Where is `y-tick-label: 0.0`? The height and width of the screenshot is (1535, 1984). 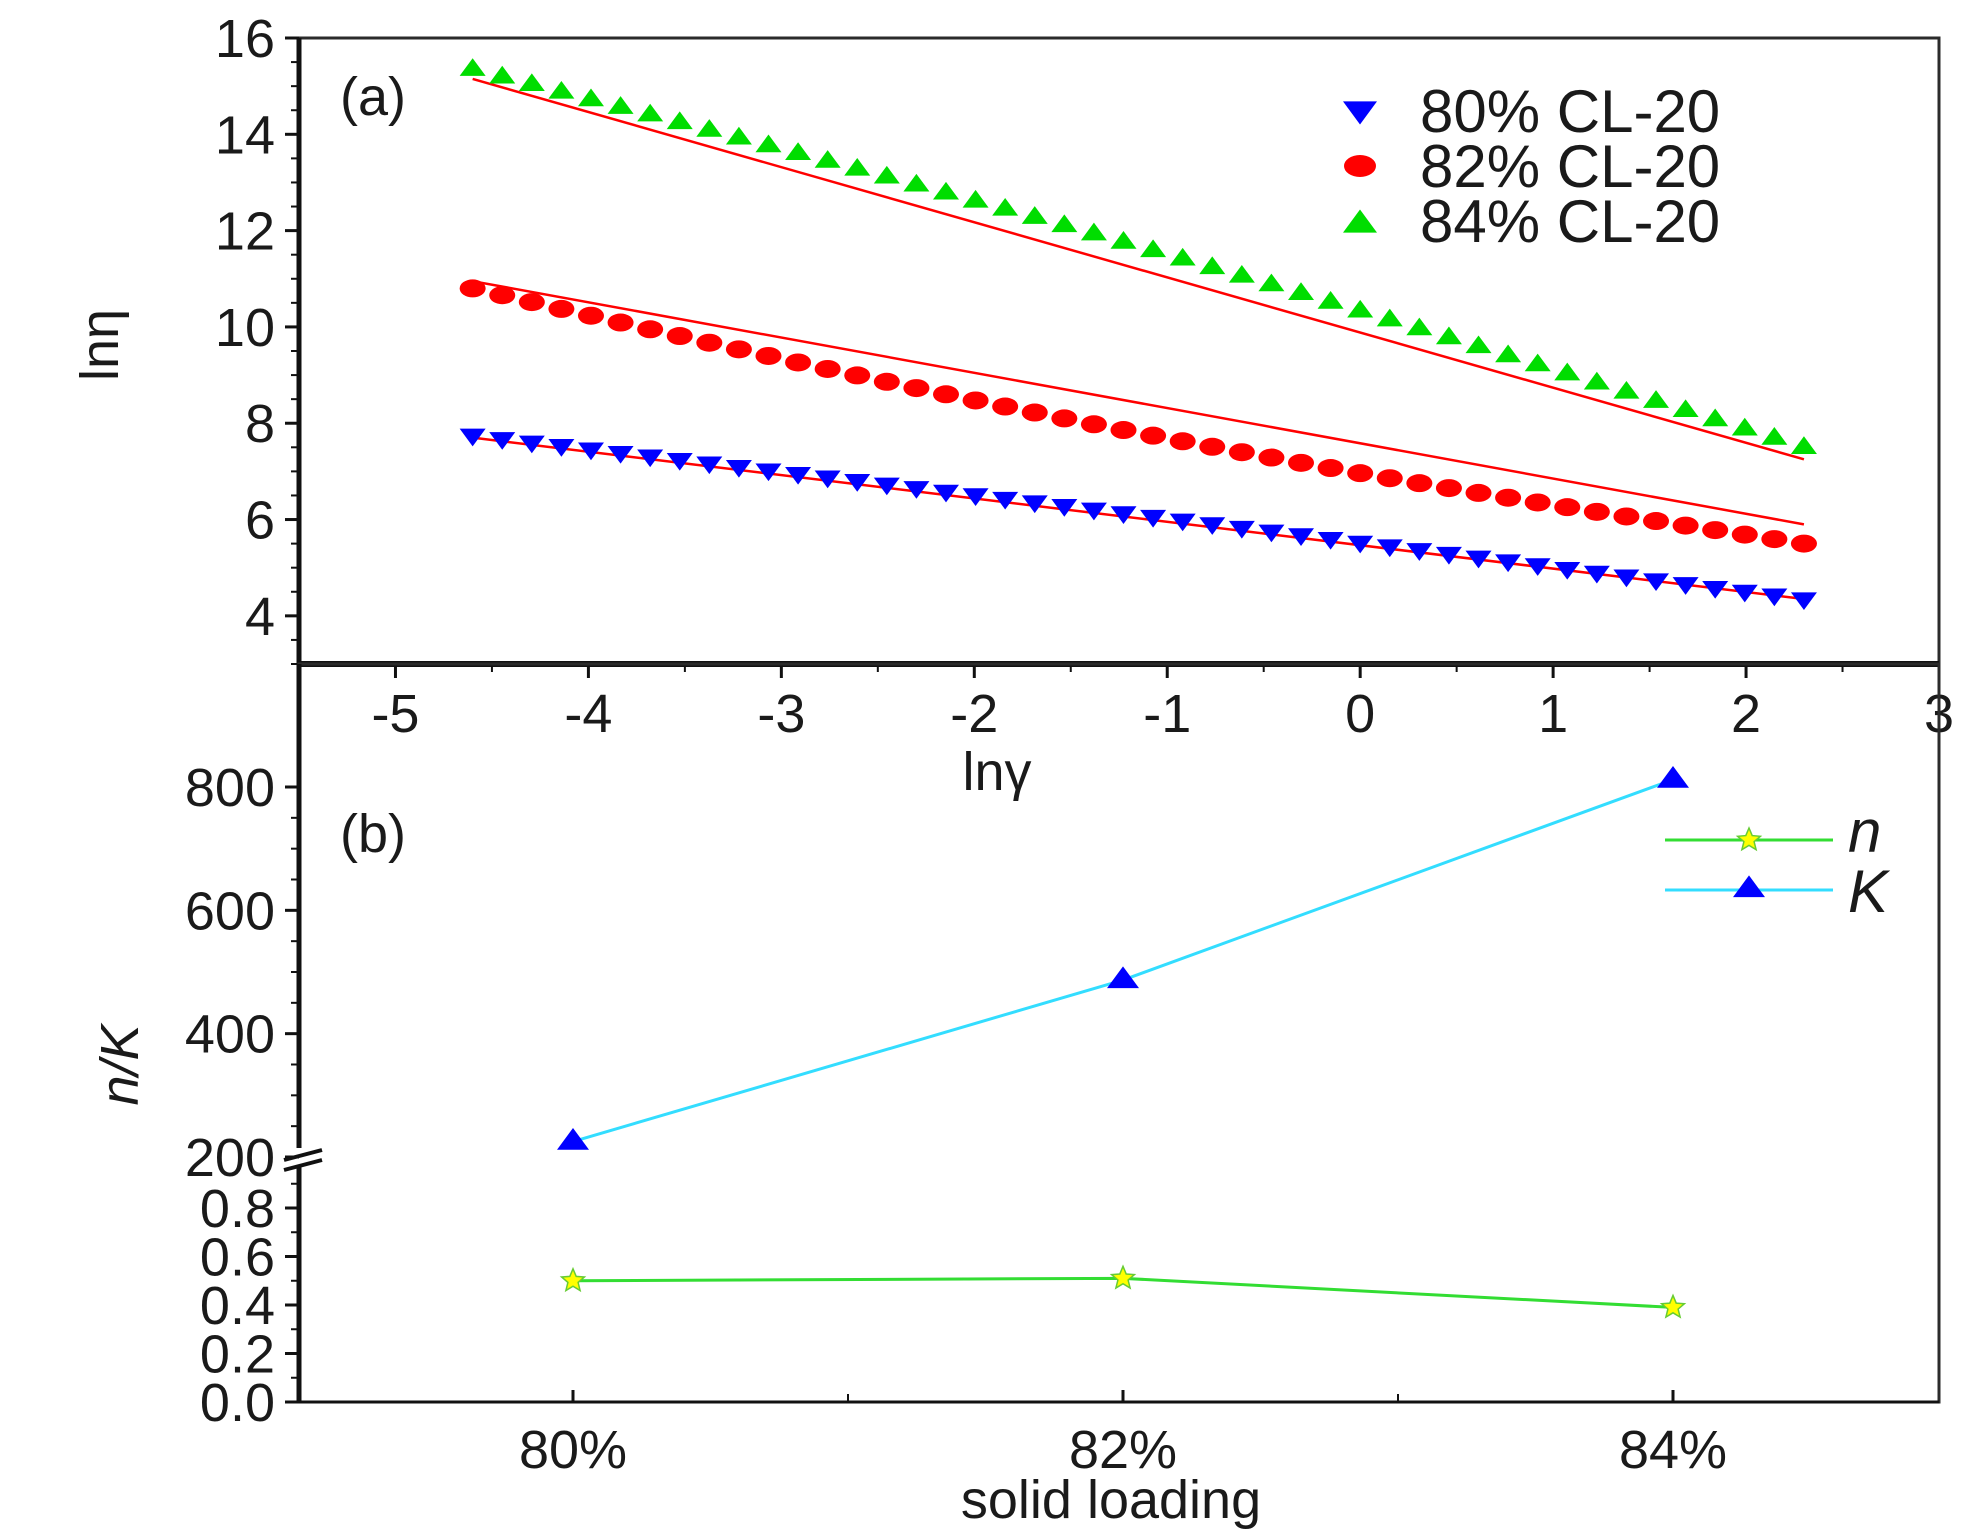
y-tick-label: 0.0 is located at coordinates (237, 1403).